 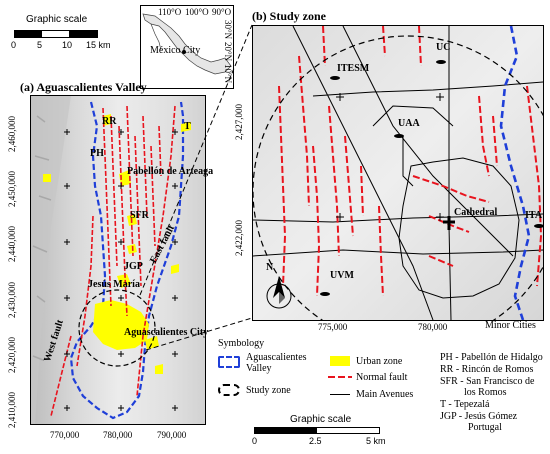 I want to click on minor-cities-label: Minor Cities, so click(x=510, y=325).